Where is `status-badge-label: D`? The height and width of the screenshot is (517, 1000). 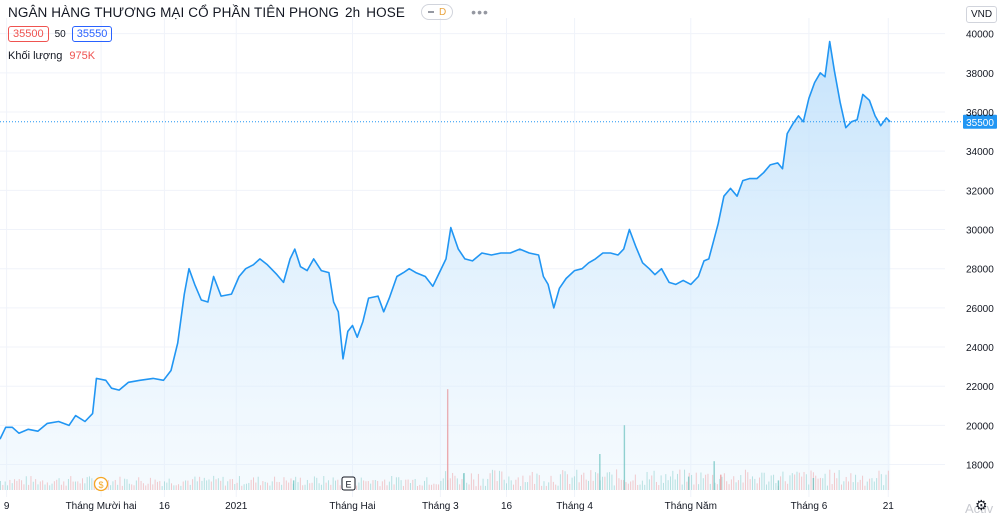
status-badge-label: D is located at coordinates (442, 12).